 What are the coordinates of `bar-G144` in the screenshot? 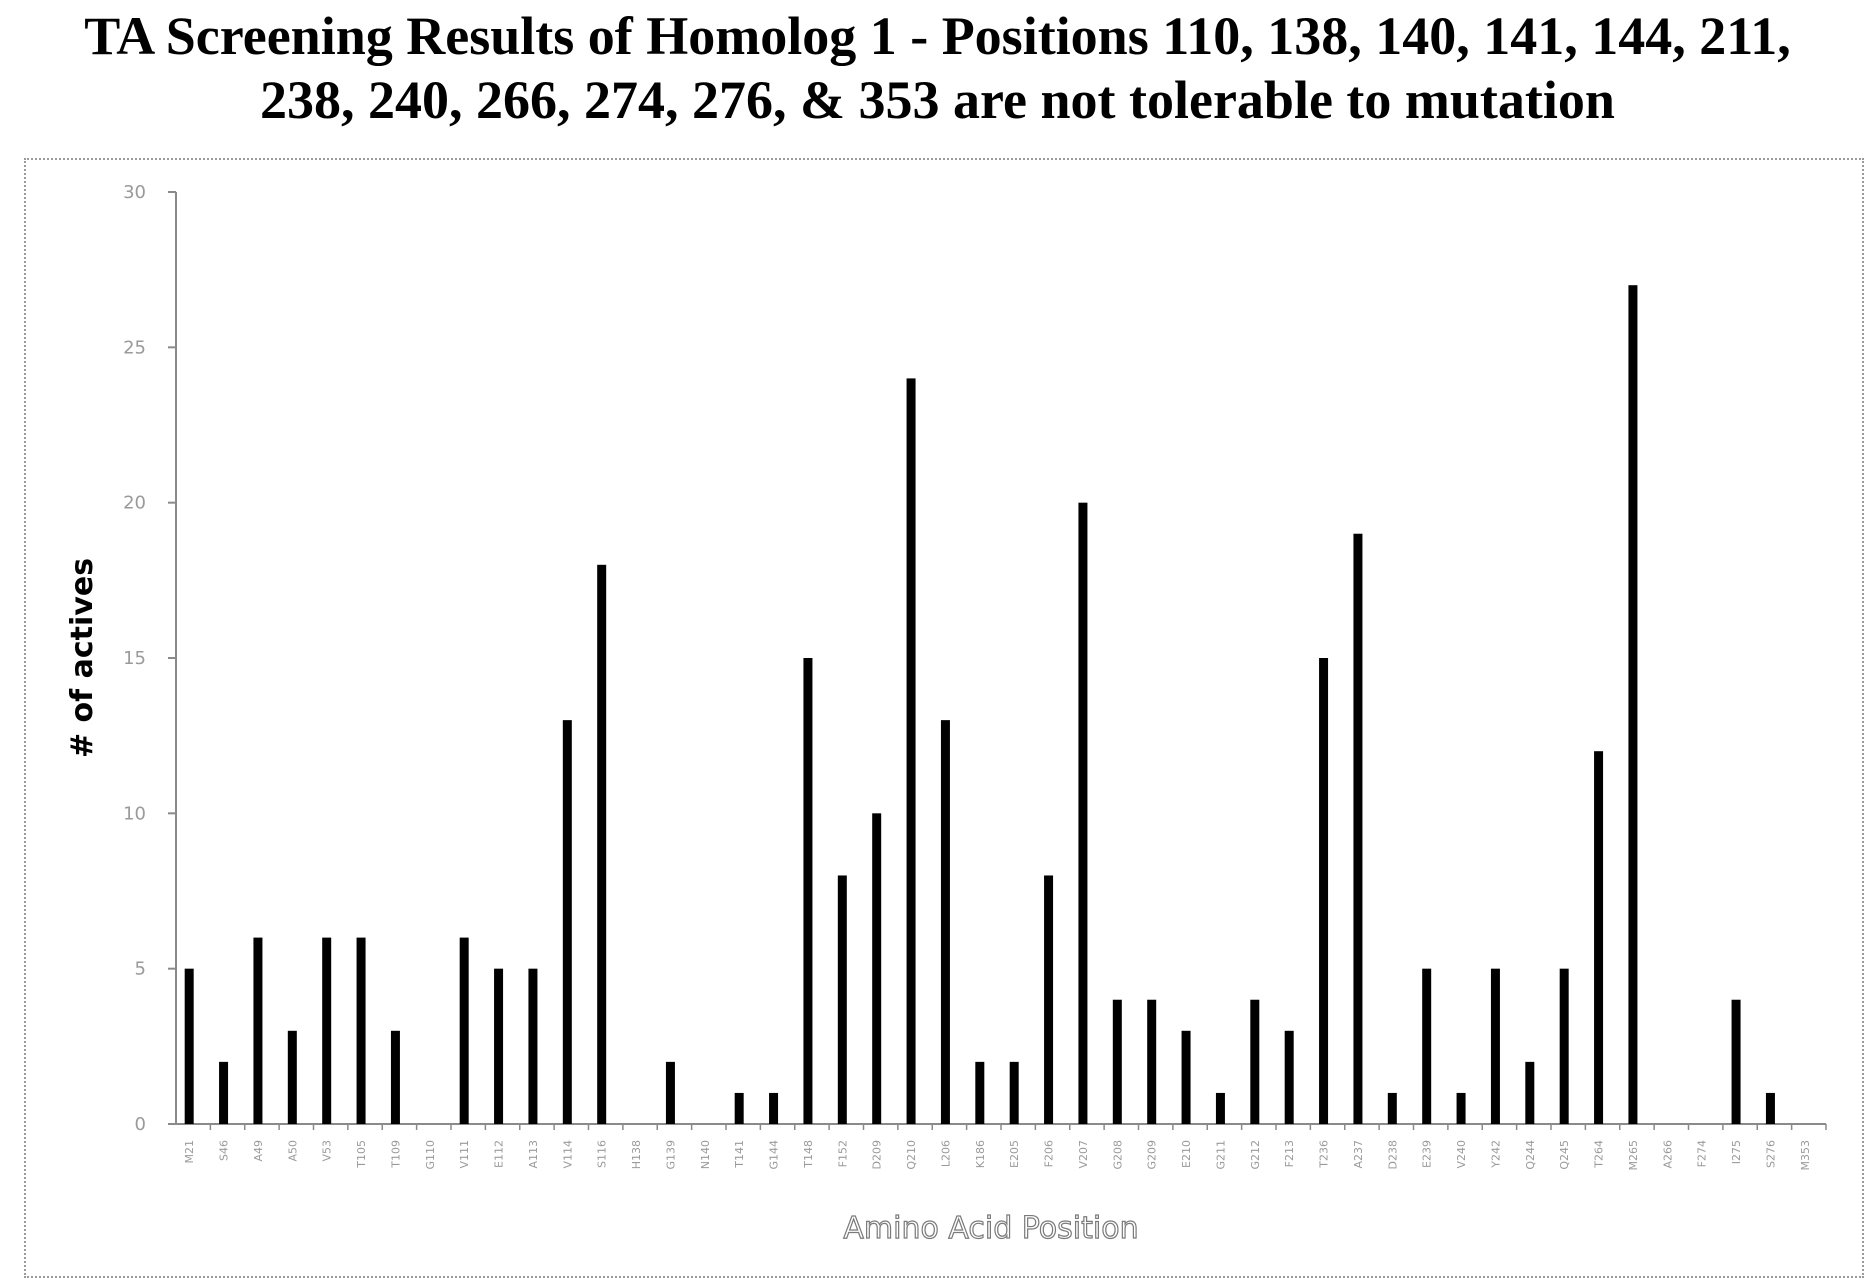 It's located at (773, 1108).